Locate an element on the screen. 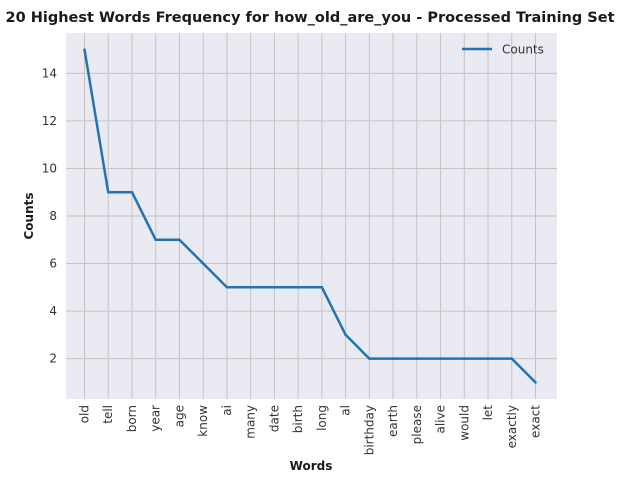  x-tick-label: many is located at coordinates (251, 422).